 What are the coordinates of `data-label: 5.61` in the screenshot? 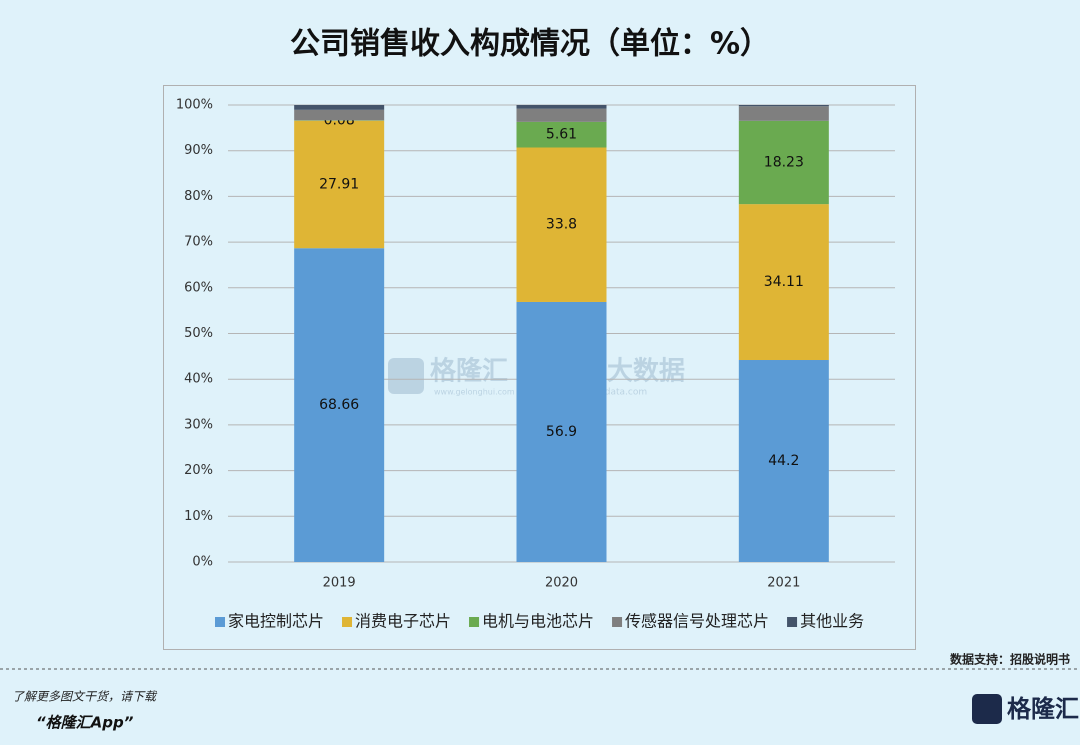 It's located at (561, 135).